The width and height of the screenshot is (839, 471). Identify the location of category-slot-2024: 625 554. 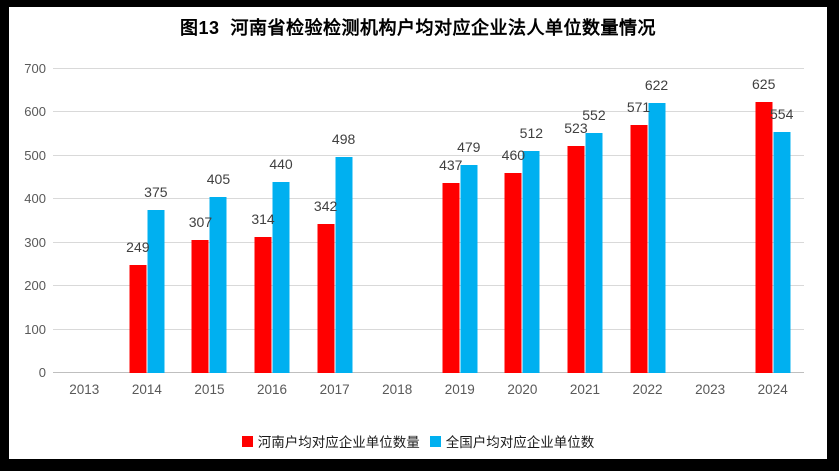
(772, 221).